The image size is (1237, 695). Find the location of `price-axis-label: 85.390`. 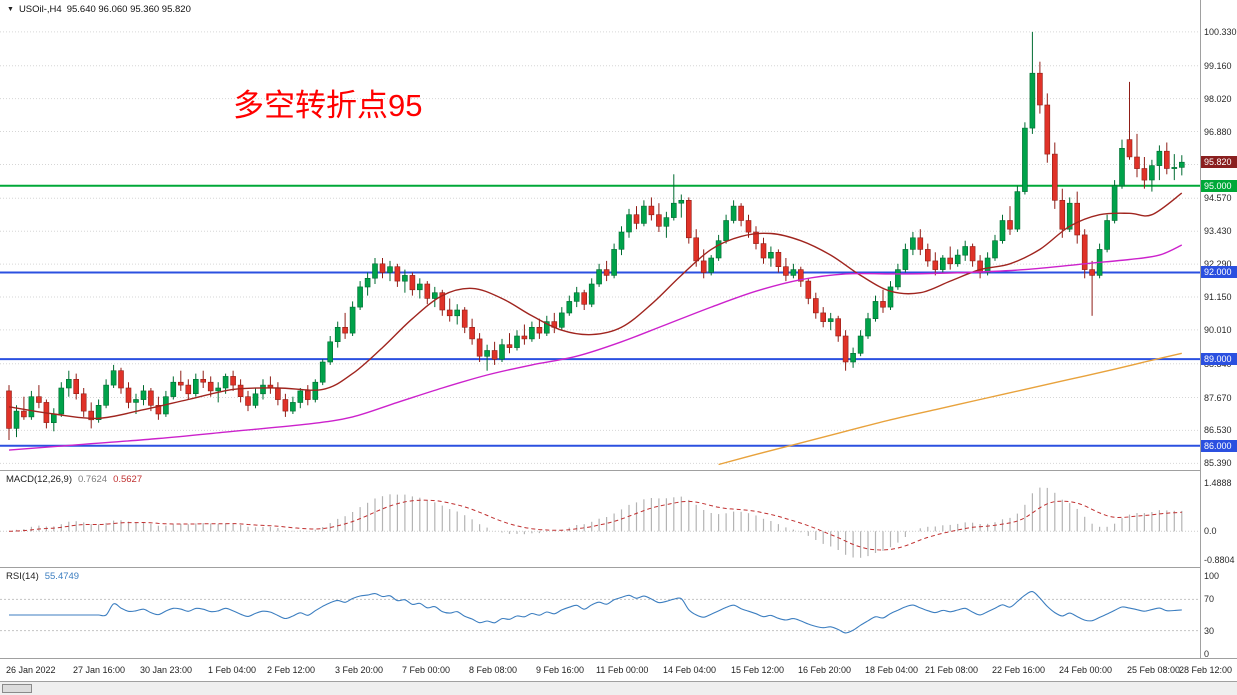

price-axis-label: 85.390 is located at coordinates (1218, 463).